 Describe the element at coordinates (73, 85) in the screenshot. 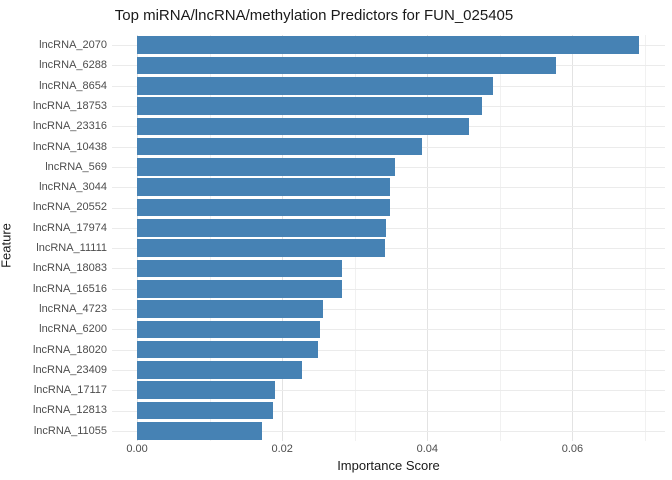

I see `y-tick-label: lncRNA_8654` at that location.